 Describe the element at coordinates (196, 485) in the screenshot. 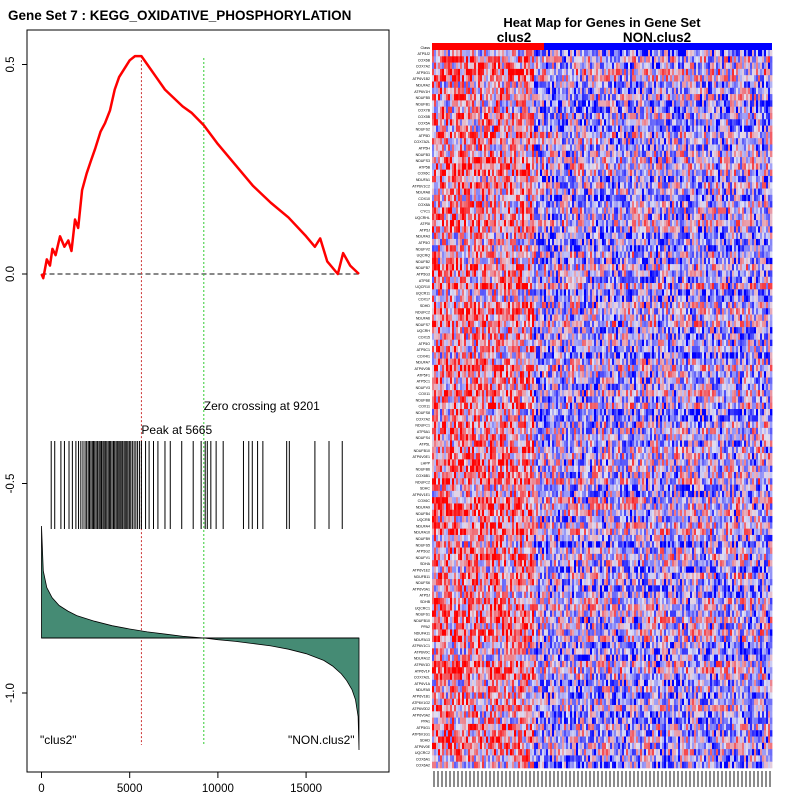

I see `hit-marks` at that location.